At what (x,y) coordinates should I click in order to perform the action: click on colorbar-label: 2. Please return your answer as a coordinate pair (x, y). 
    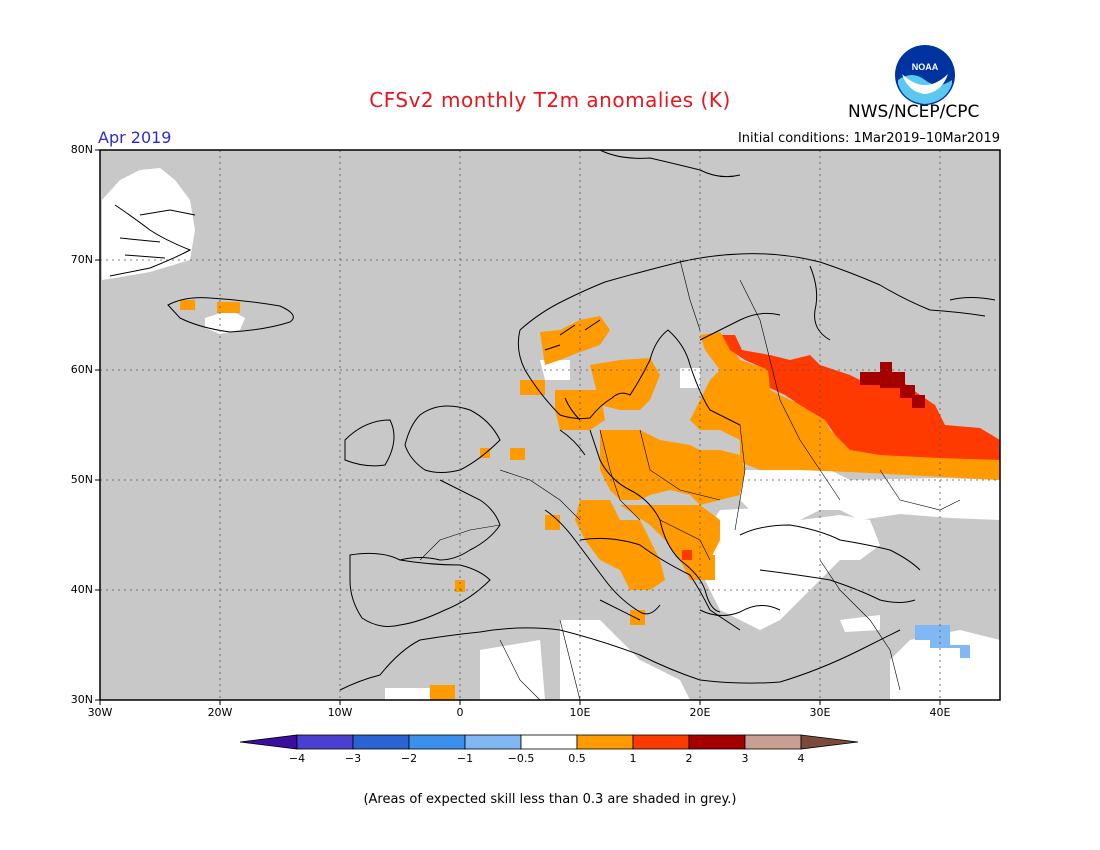
    Looking at the image, I should click on (689, 758).